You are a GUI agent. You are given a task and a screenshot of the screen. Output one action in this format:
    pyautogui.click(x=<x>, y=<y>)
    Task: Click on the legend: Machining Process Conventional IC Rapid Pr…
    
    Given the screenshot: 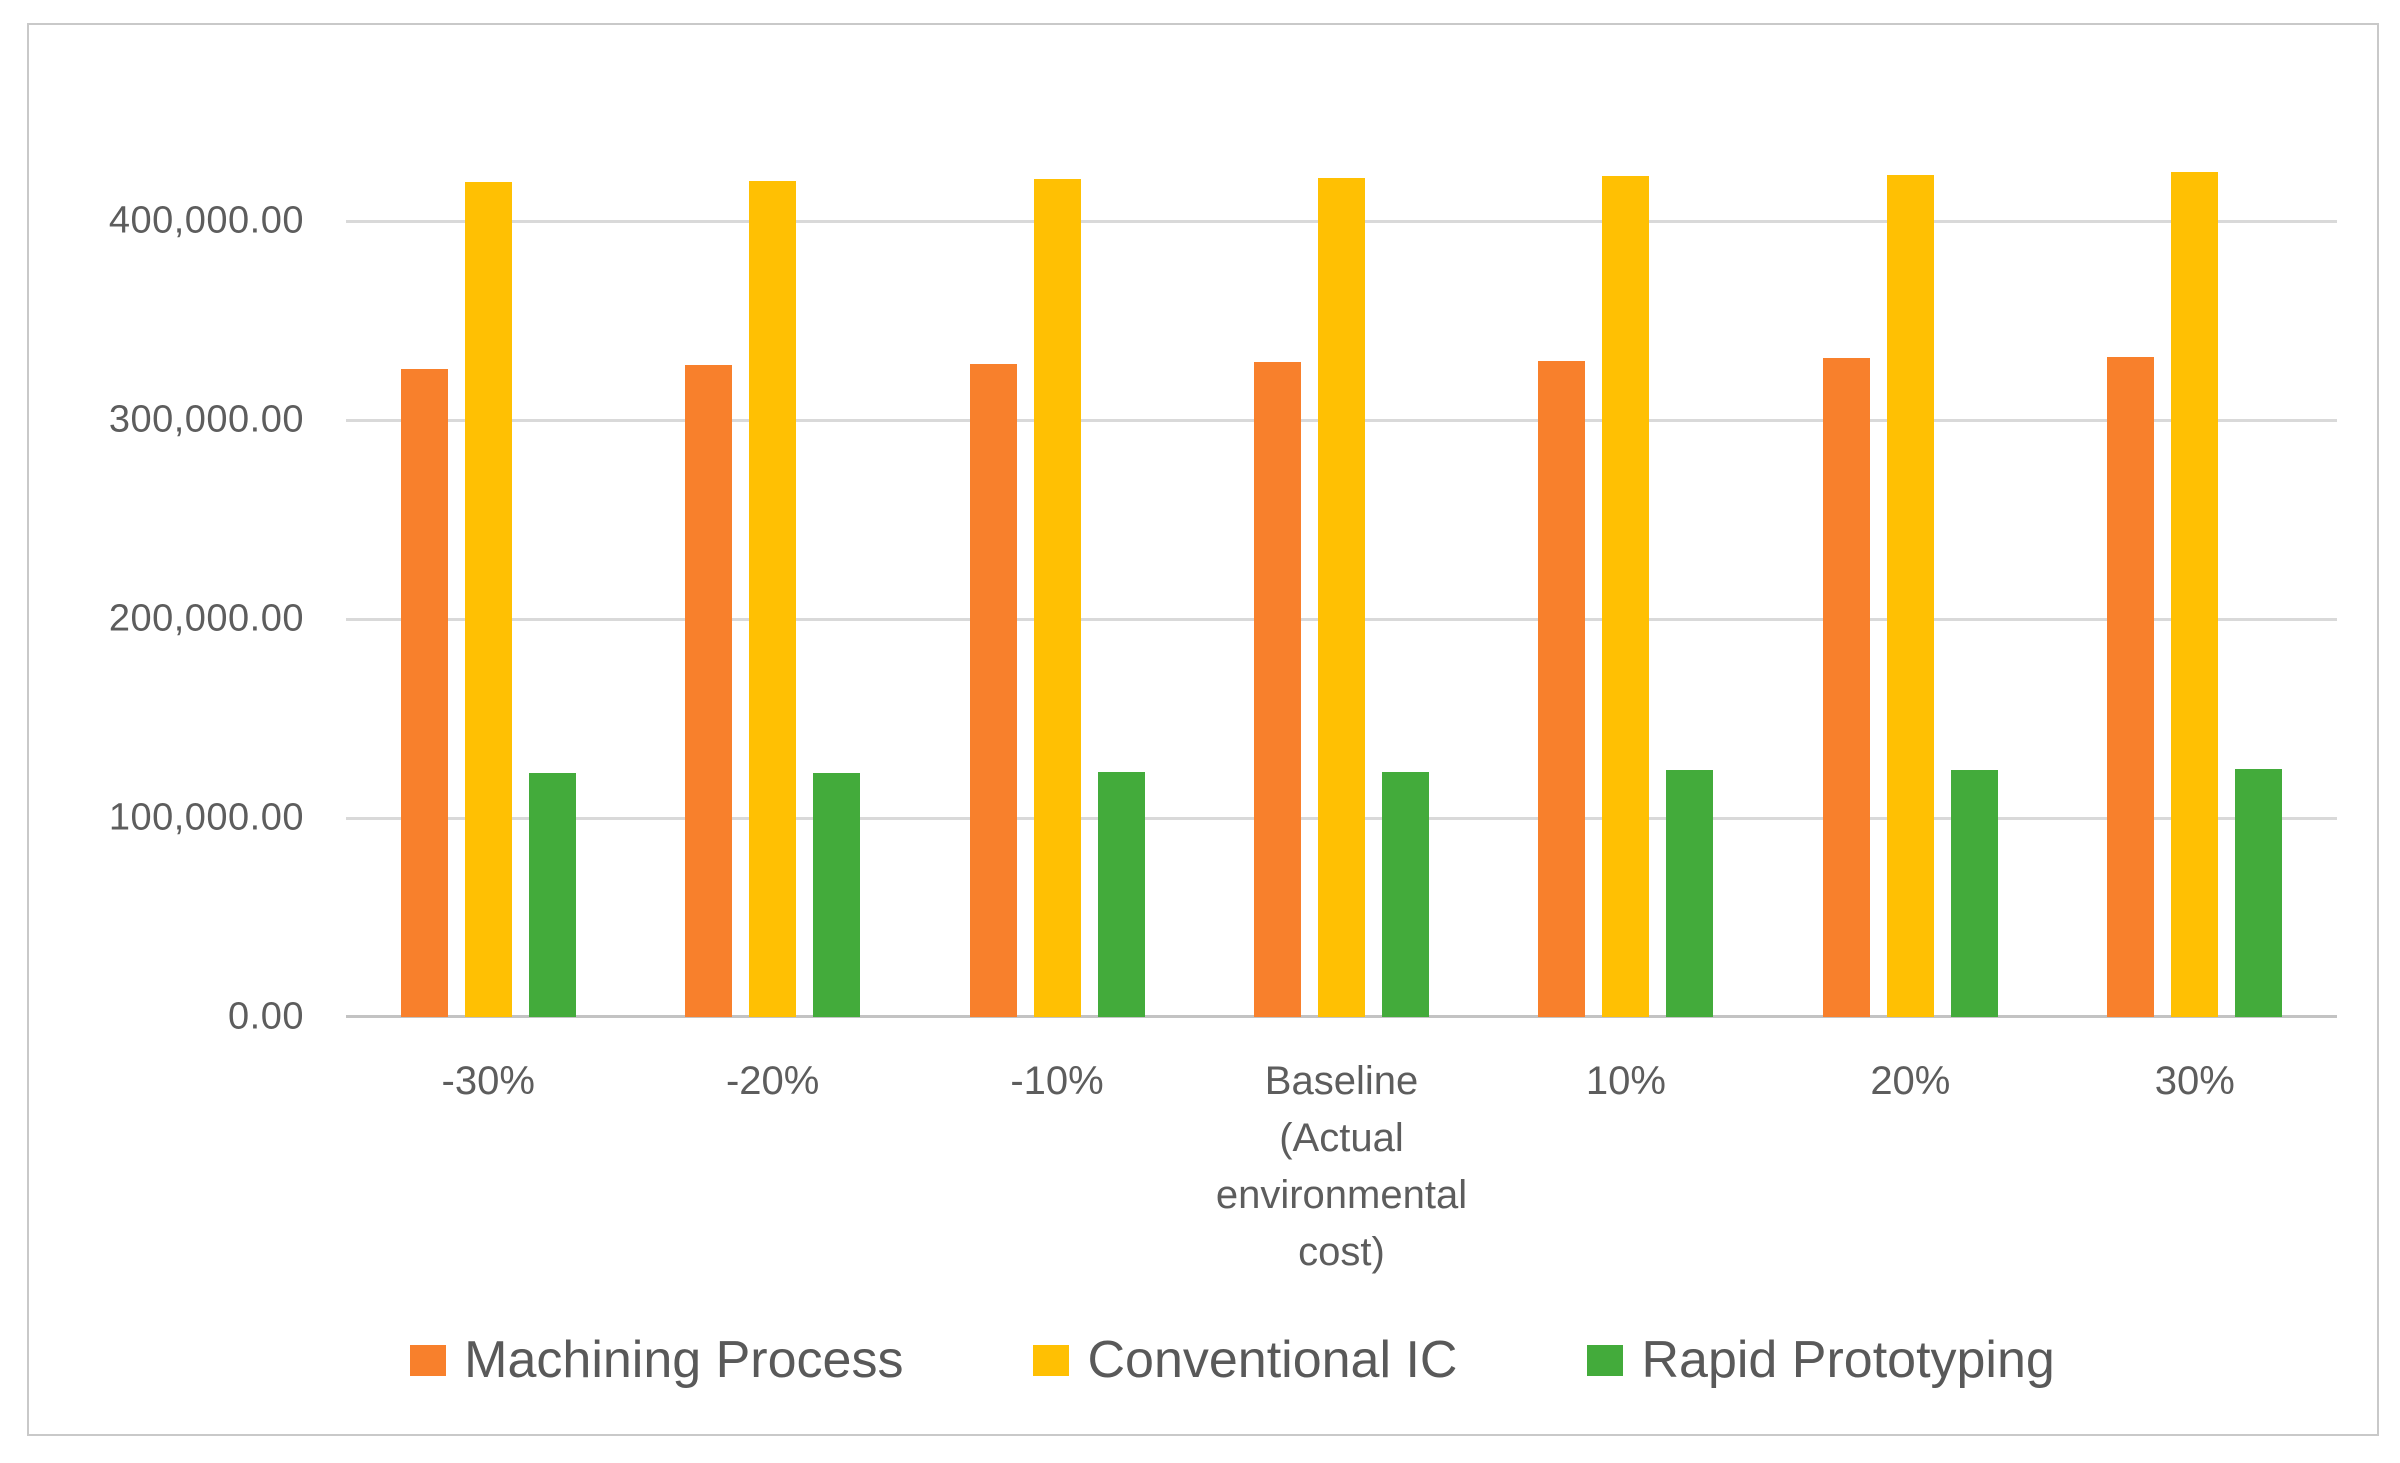 What is the action you would take?
    pyautogui.click(x=1229, y=1360)
    